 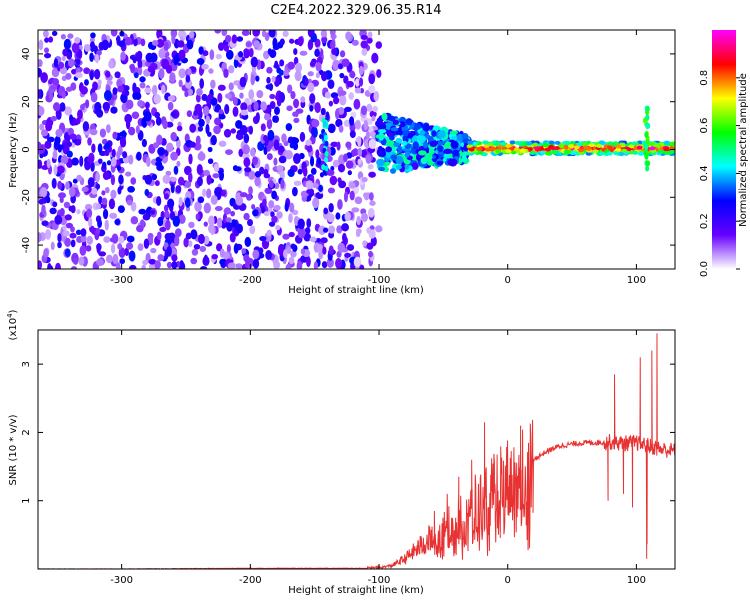 I want to click on snr-x-axis-label: Height of straight line (km), so click(x=356, y=590).